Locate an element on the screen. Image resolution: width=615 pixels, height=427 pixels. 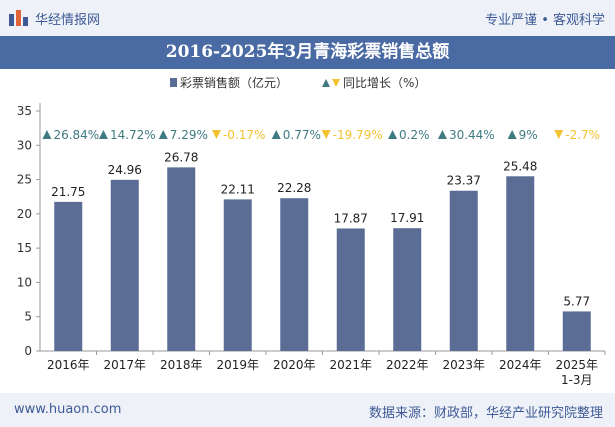
x-tick-label: 2022年 is located at coordinates (407, 365).